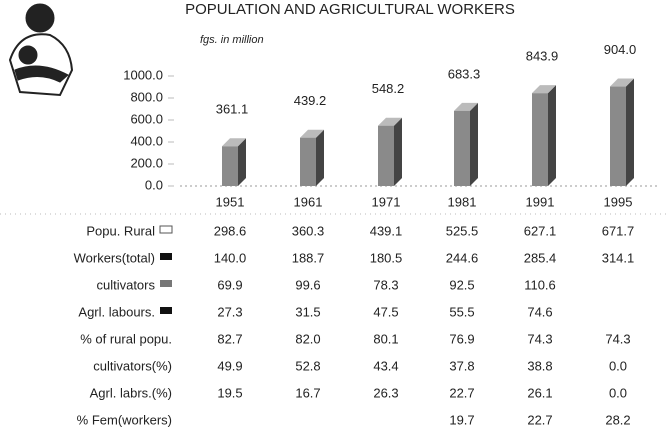  I want to click on table-cell: 47.5, so click(385, 311).